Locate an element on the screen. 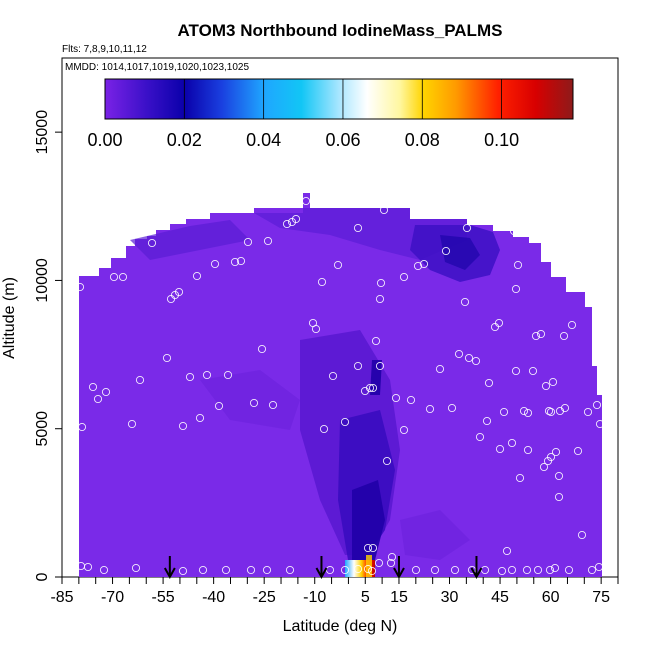 The height and width of the screenshot is (650, 650). colorbar: 0.00 0.02 0.04 0.06 0.08 0.10 is located at coordinates (330, 114).